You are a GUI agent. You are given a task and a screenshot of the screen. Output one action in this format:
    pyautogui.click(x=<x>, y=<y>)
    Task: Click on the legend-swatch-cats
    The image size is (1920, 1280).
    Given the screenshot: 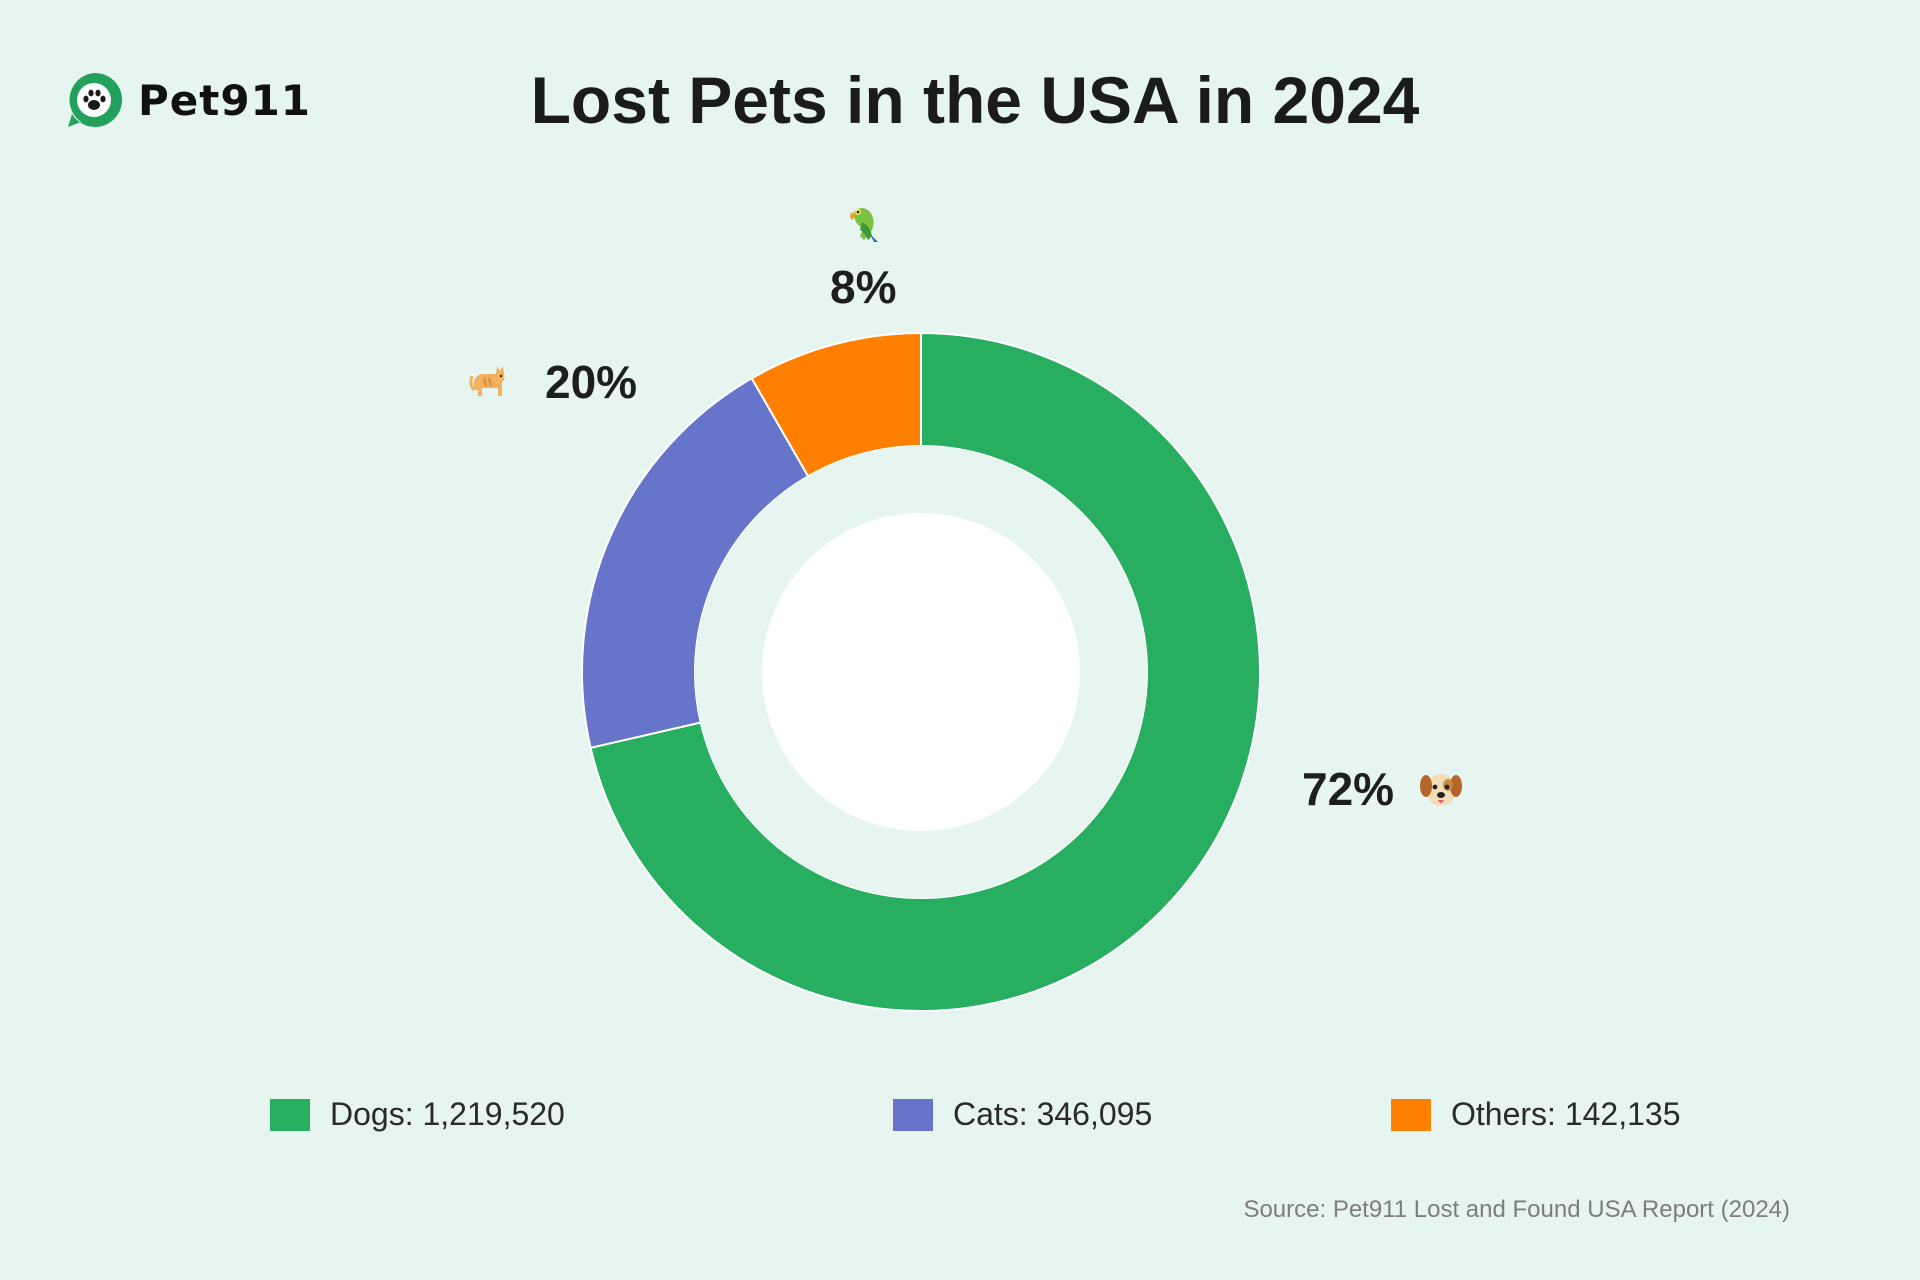 What is the action you would take?
    pyautogui.click(x=913, y=1114)
    